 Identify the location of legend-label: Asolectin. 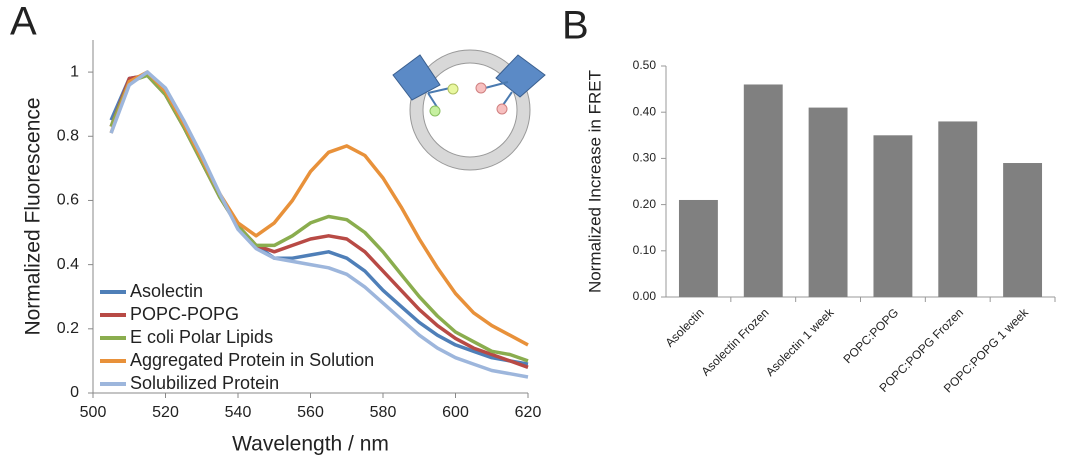
(166, 291).